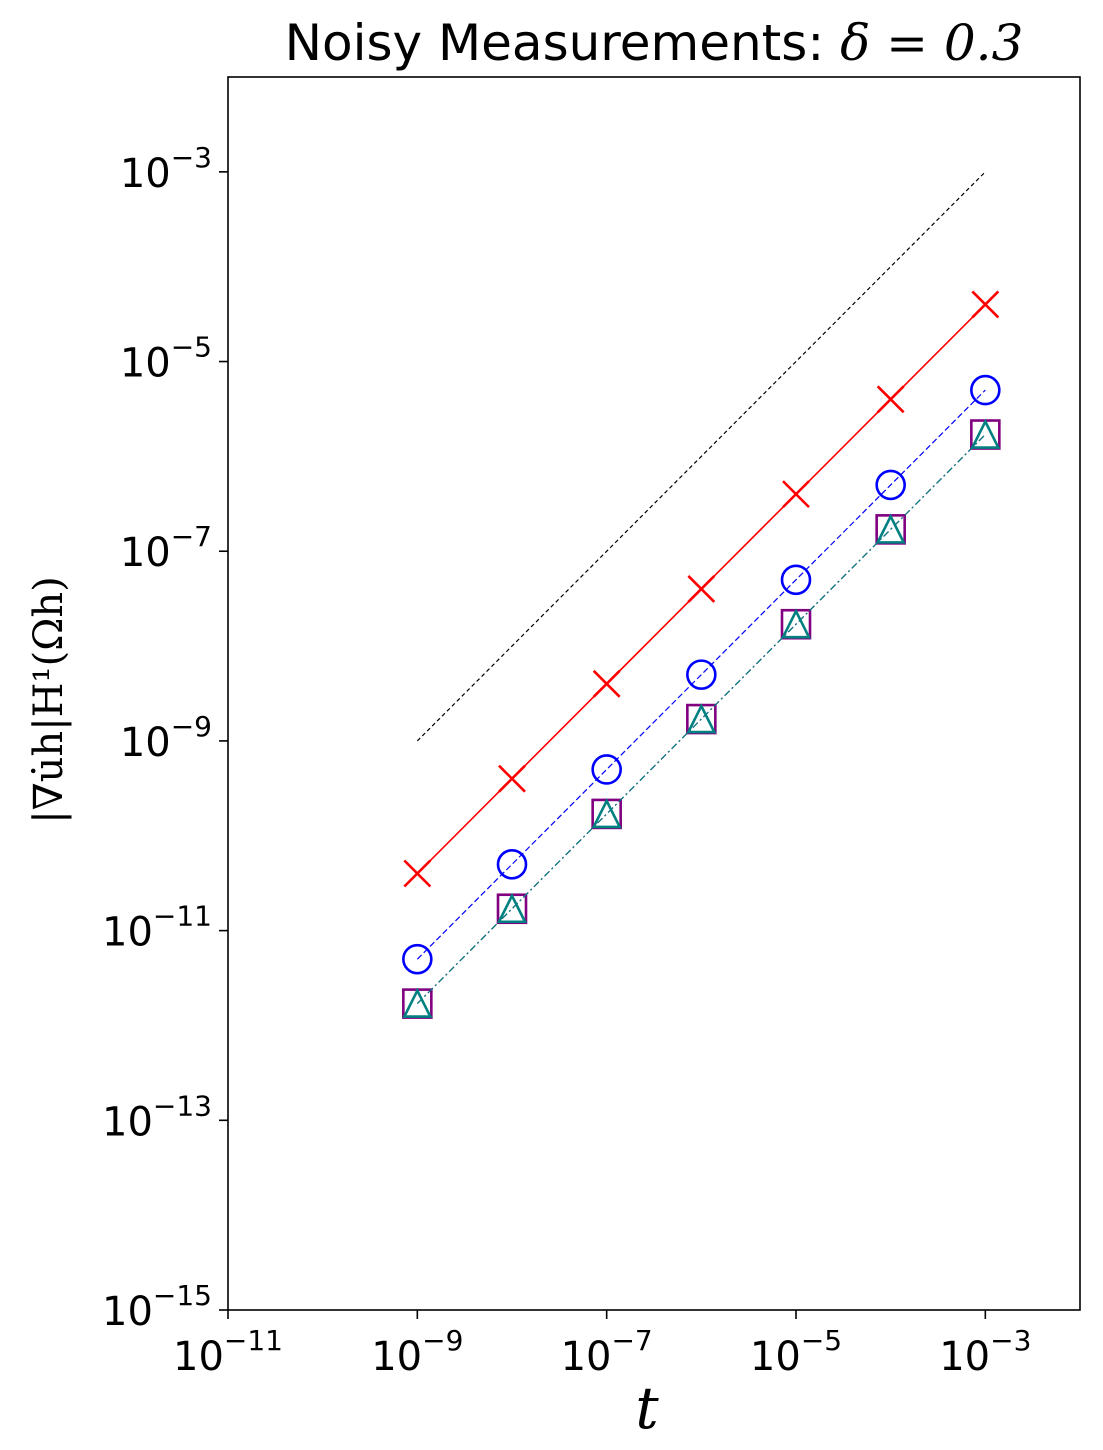  Describe the element at coordinates (821, 1340) in the screenshot. I see `x-tick-label-exponent: −5` at that location.